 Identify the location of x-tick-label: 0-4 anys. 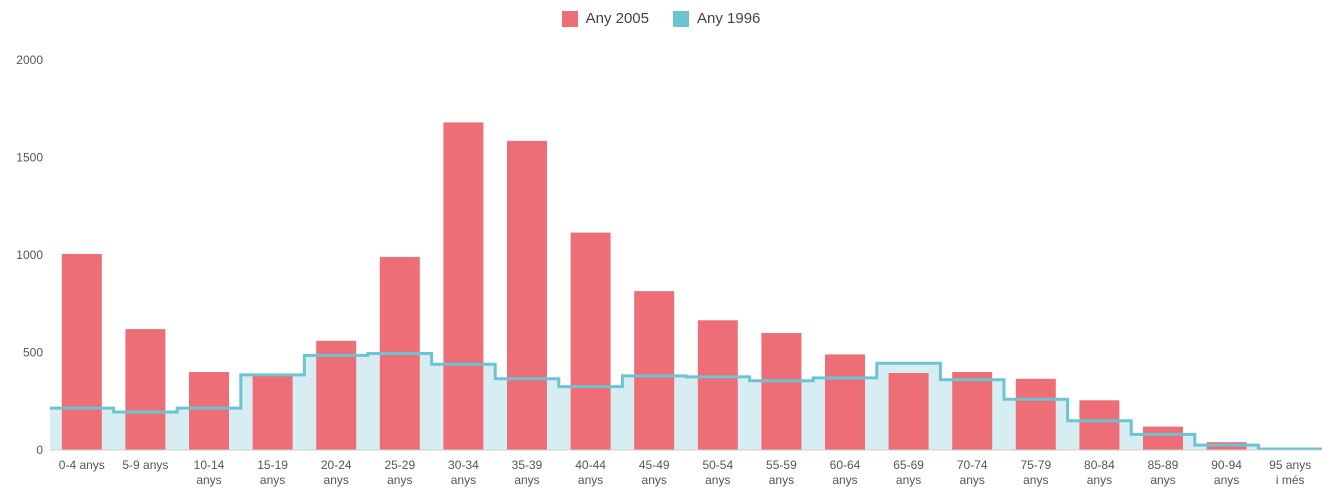
(82, 465).